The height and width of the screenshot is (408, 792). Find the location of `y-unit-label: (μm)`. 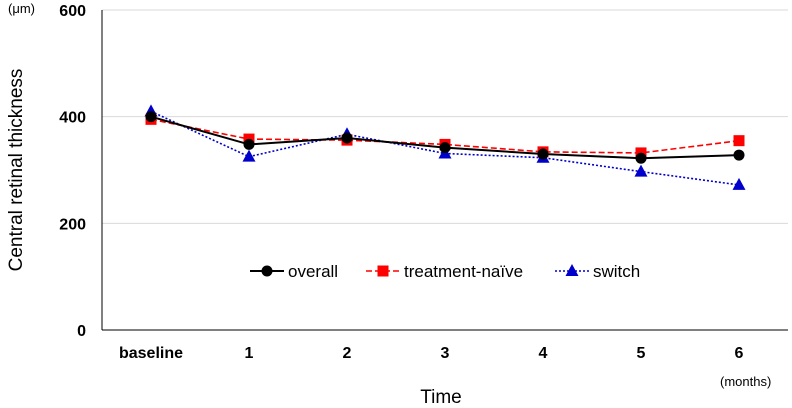

y-unit-label: (μm) is located at coordinates (21, 8).